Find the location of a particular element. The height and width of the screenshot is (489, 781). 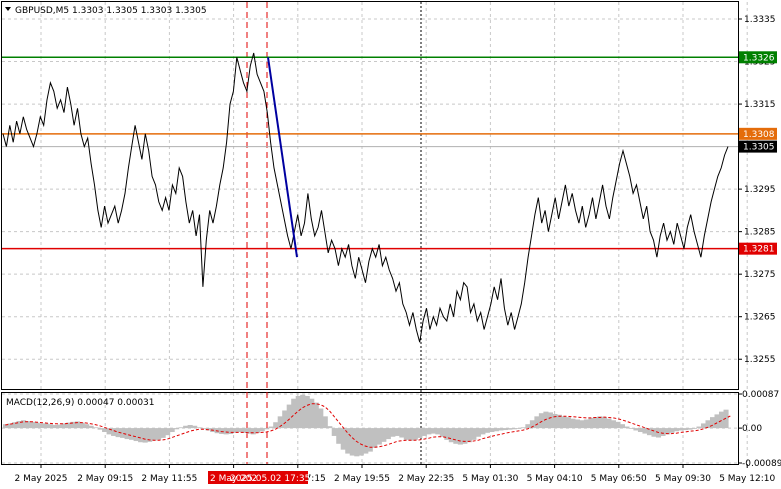

price-tick-label: 1.3275 is located at coordinates (760, 275).